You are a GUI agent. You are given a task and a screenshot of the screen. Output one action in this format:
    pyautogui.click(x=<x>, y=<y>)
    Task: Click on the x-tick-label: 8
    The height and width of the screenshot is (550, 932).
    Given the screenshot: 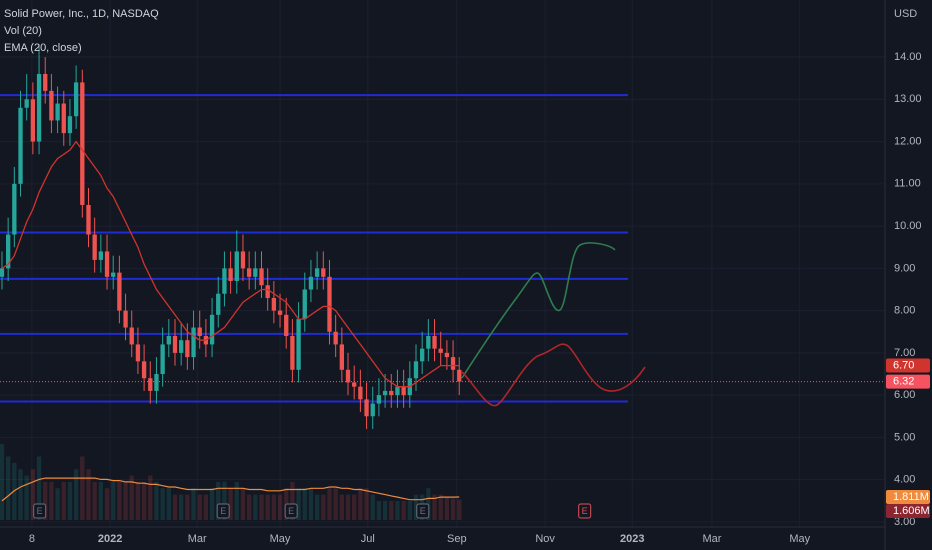 What is the action you would take?
    pyautogui.click(x=32, y=539)
    